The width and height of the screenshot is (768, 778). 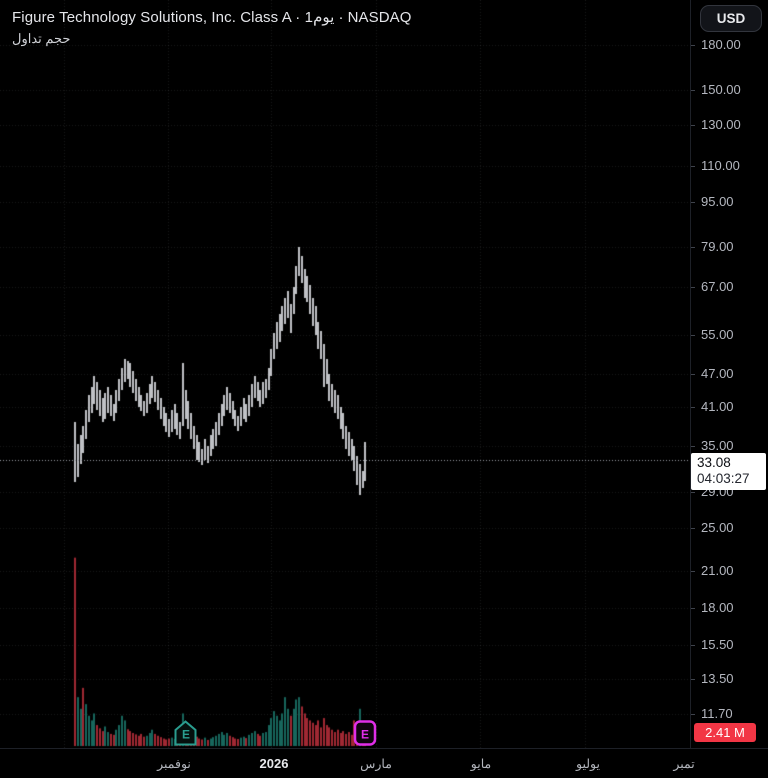 What do you see at coordinates (717, 527) in the screenshot?
I see `price-tick-label: 25.00` at bounding box center [717, 527].